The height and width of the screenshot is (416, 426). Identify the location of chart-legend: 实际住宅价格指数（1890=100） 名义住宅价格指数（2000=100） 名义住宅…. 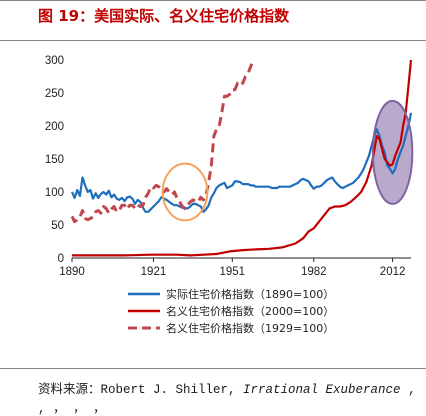
(231, 311).